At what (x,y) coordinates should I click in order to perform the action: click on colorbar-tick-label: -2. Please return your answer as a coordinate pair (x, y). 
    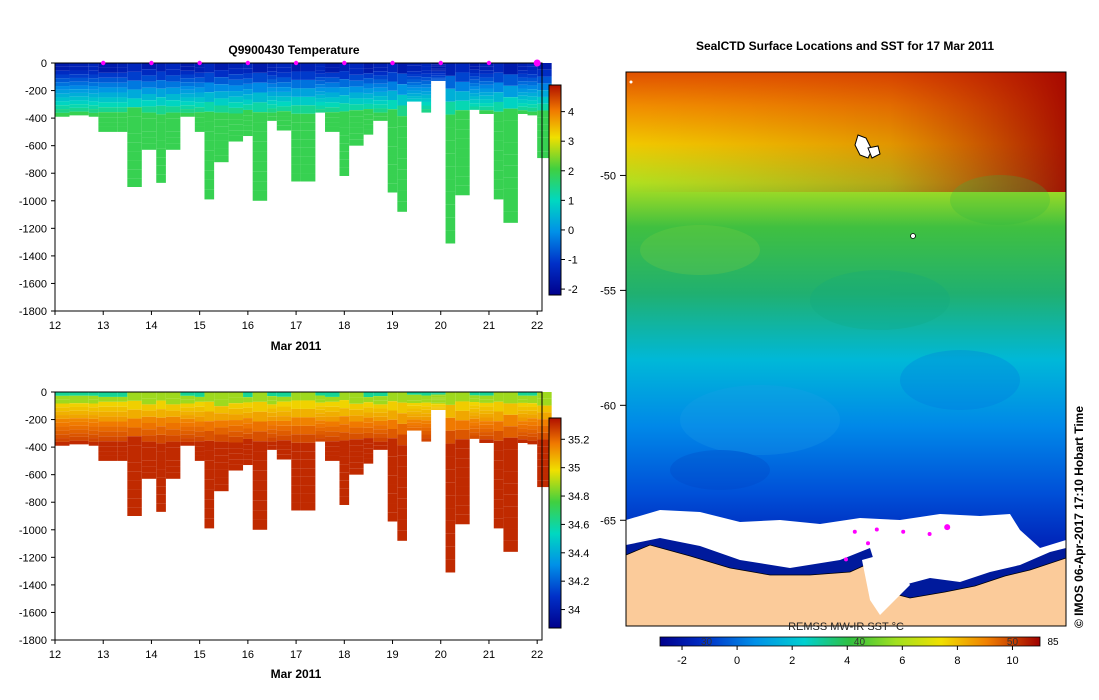
    Looking at the image, I should click on (573, 290).